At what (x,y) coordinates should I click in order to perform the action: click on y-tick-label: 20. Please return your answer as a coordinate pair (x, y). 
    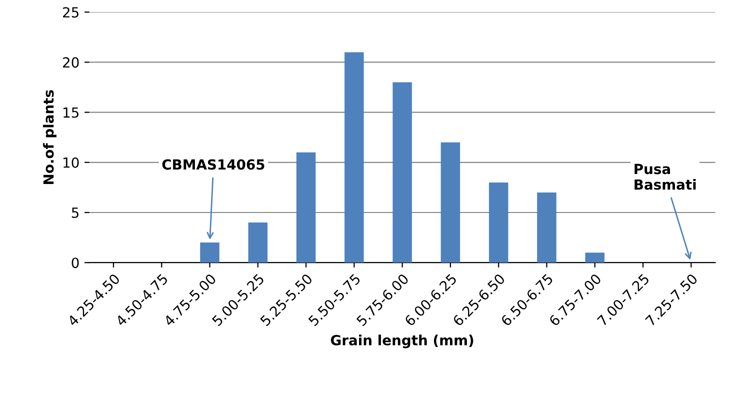
    Looking at the image, I should click on (71, 62).